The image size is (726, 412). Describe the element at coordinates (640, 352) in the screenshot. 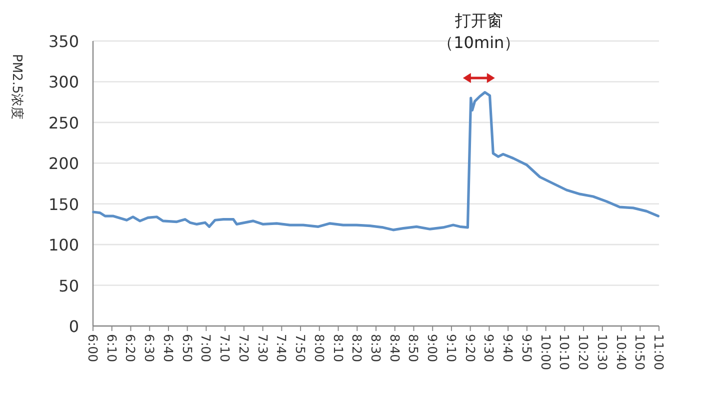

I see `x-tick-label: 10:50` at that location.